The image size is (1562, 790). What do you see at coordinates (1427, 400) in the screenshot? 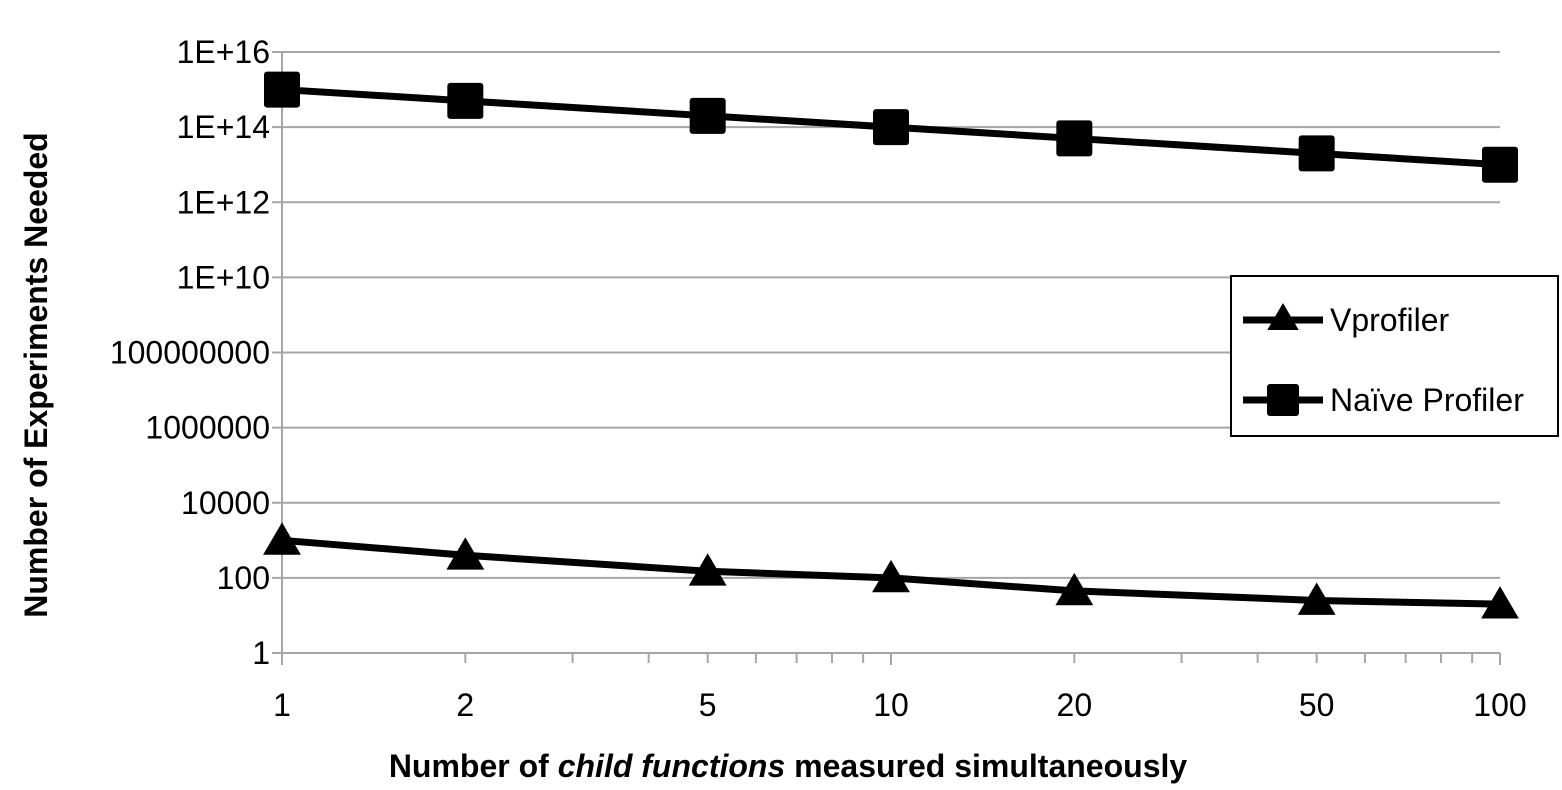
I see `legend-label: Naïve Profiler` at bounding box center [1427, 400].